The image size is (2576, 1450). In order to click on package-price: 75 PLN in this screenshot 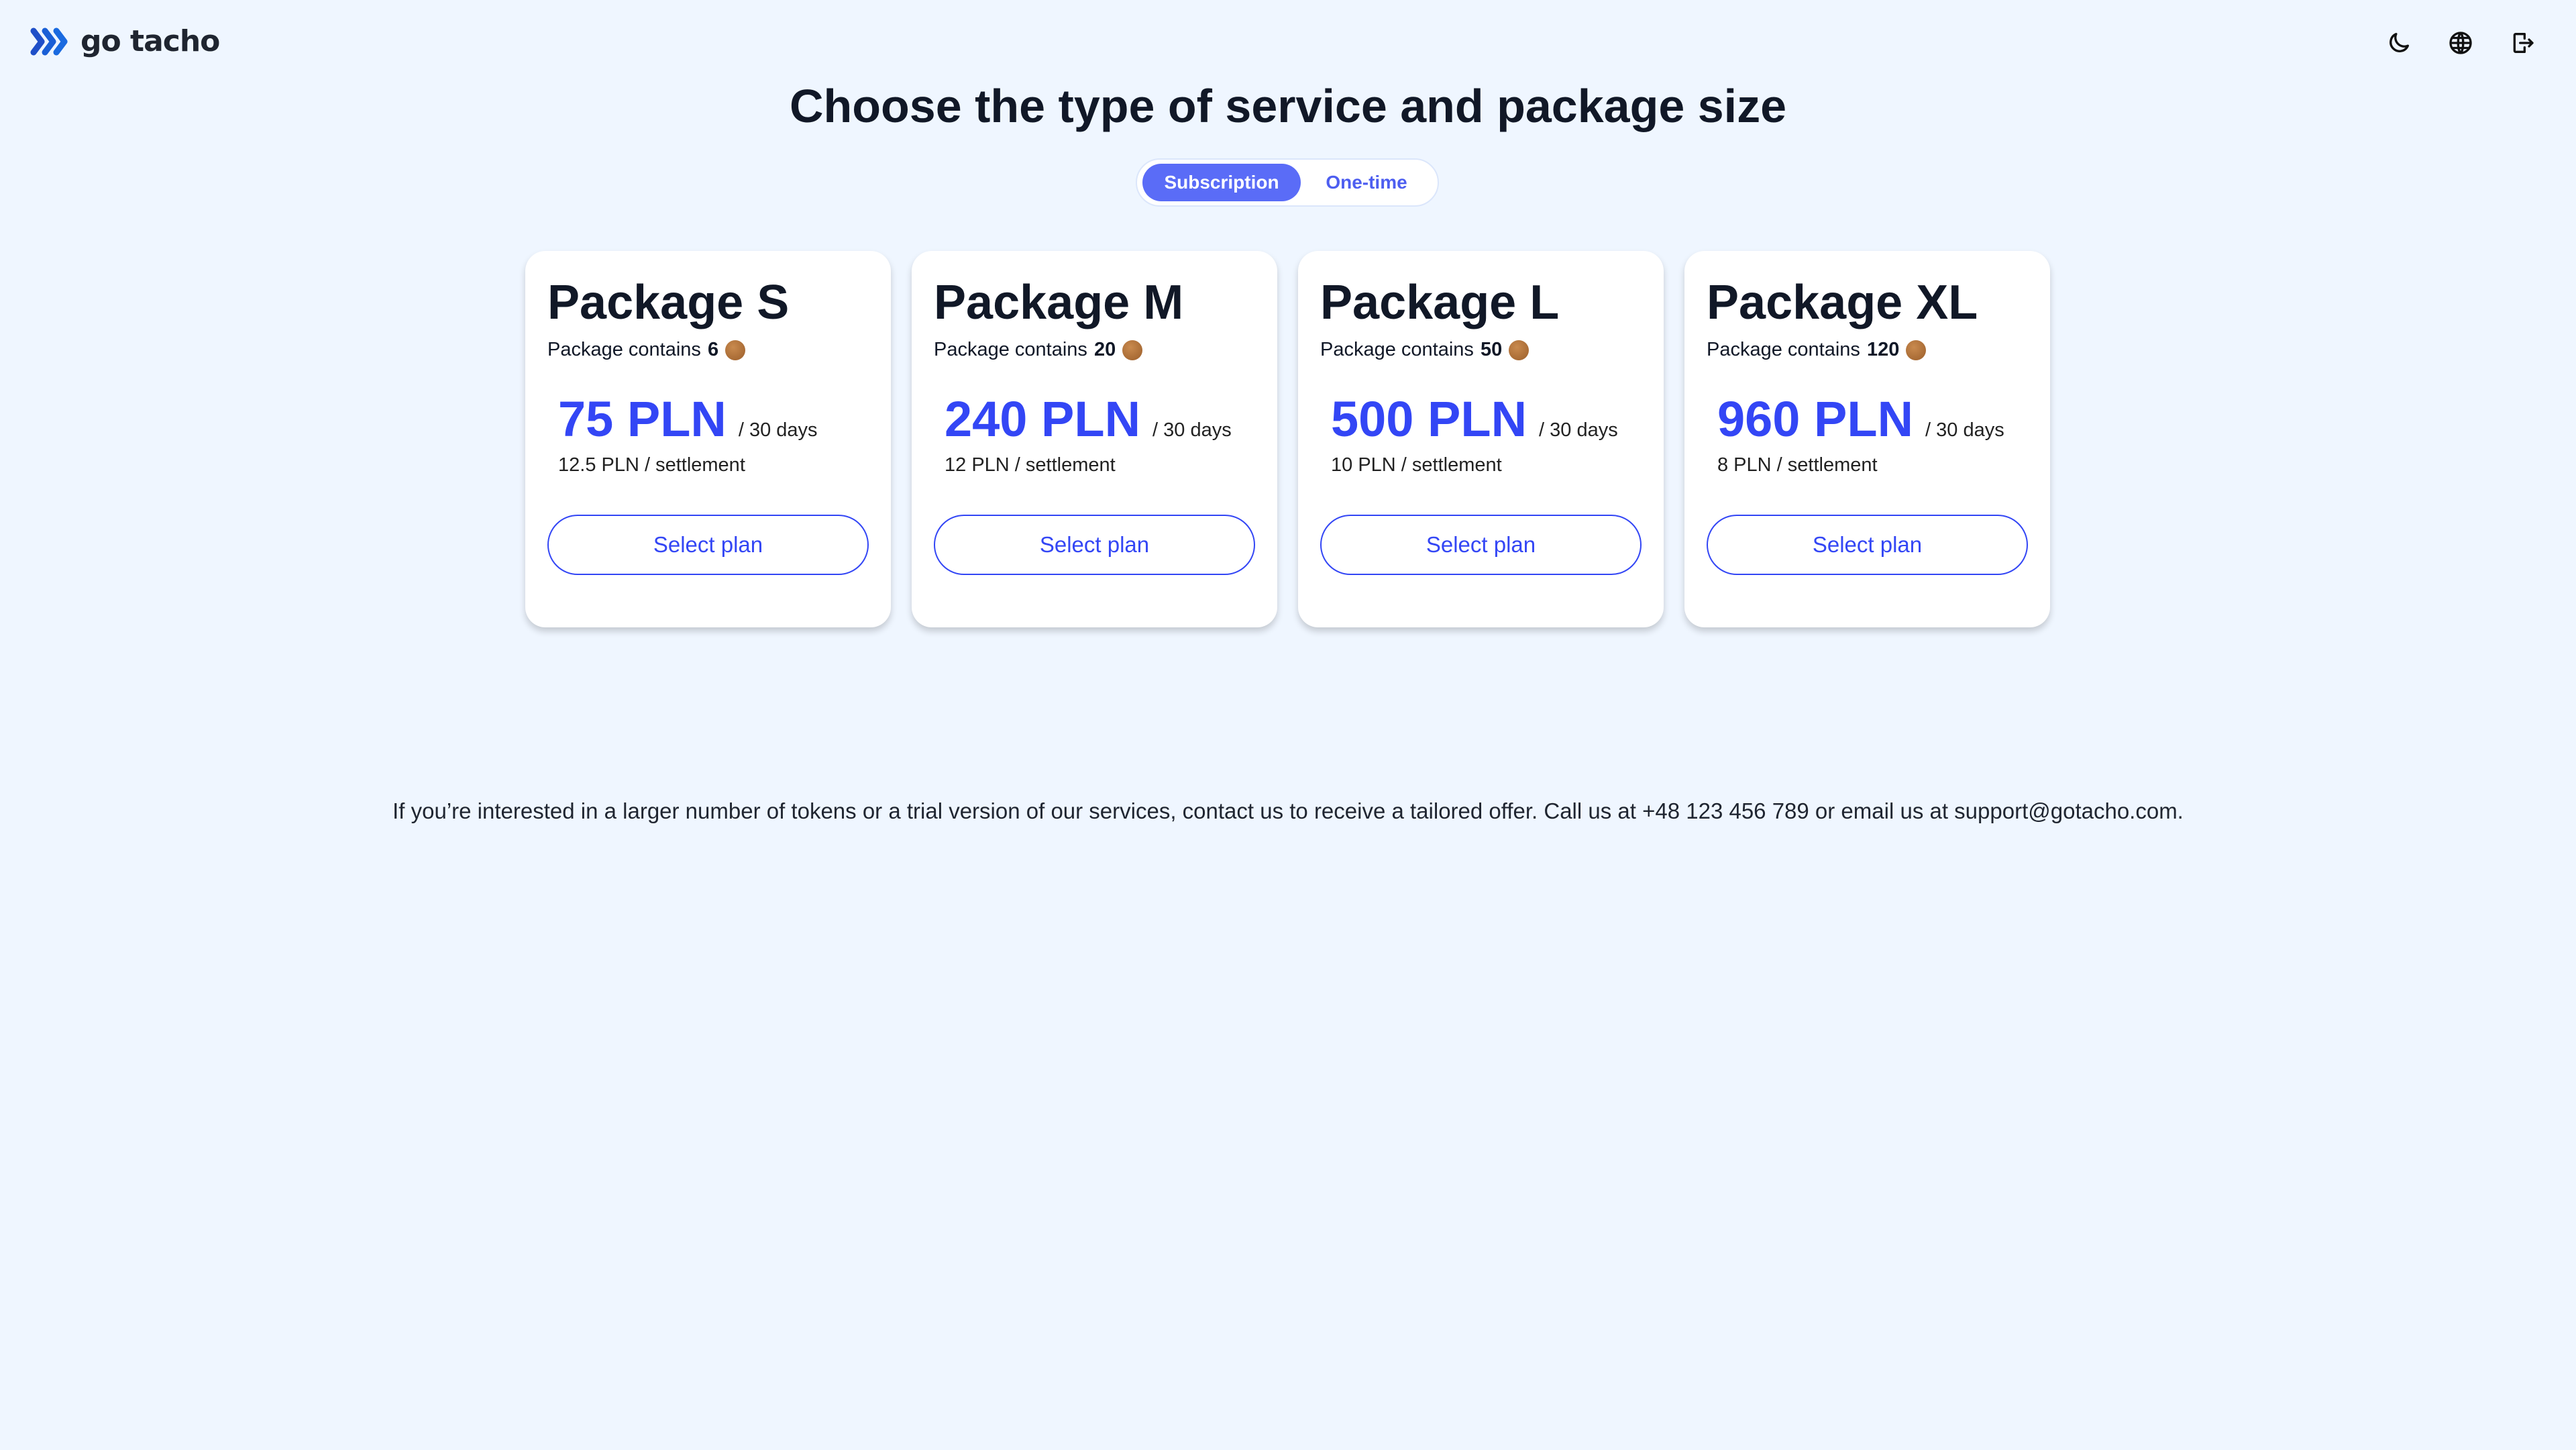, I will do `click(642, 419)`.